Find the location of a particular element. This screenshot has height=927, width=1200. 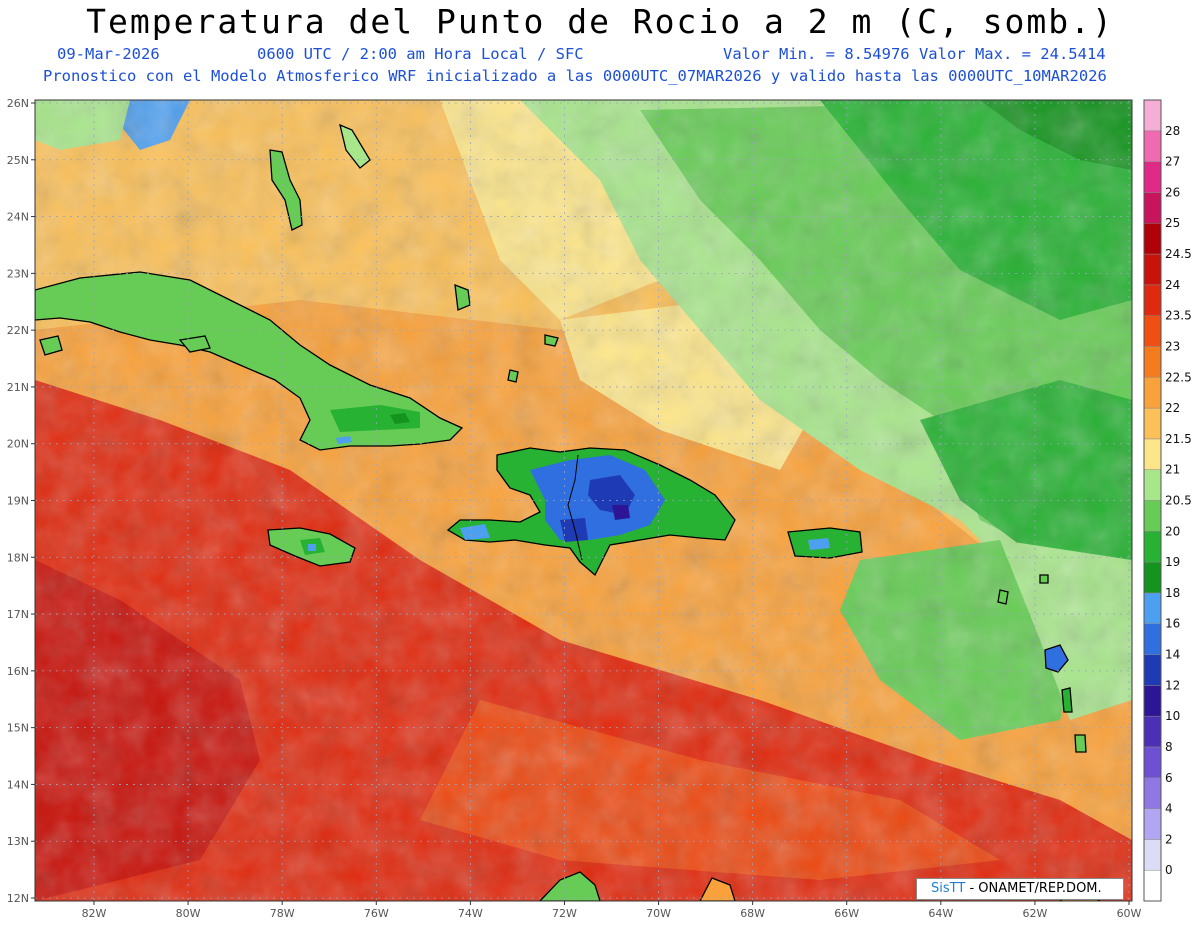

colorbar-label: 24 is located at coordinates (1172, 285).